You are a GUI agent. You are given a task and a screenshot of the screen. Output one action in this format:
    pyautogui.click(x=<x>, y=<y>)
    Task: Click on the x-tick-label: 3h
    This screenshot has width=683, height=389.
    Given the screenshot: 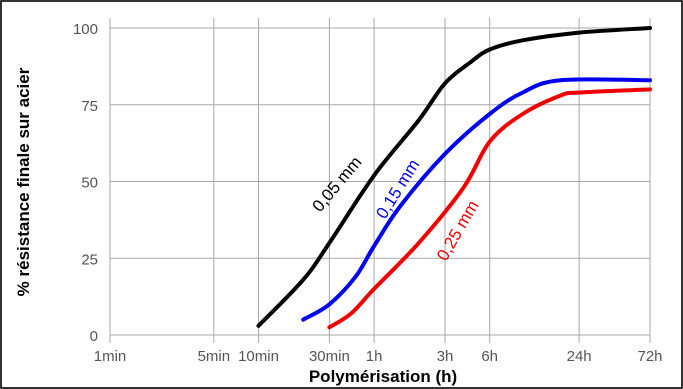 What is the action you would take?
    pyautogui.click(x=445, y=356)
    